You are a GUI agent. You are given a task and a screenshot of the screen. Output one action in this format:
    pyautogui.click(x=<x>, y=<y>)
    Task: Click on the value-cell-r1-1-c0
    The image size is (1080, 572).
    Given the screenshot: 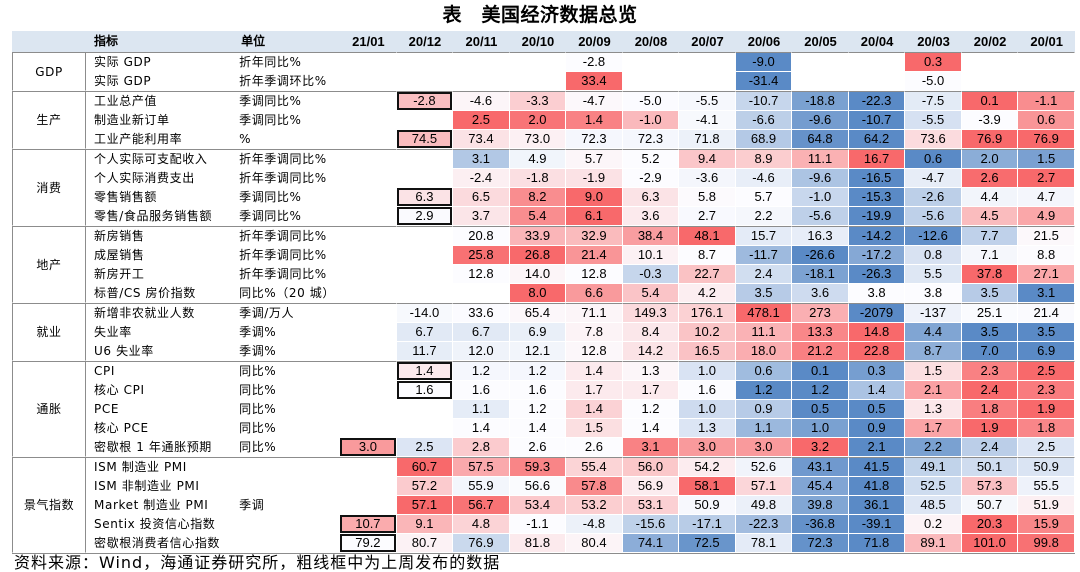 What is the action you would take?
    pyautogui.click(x=368, y=120)
    